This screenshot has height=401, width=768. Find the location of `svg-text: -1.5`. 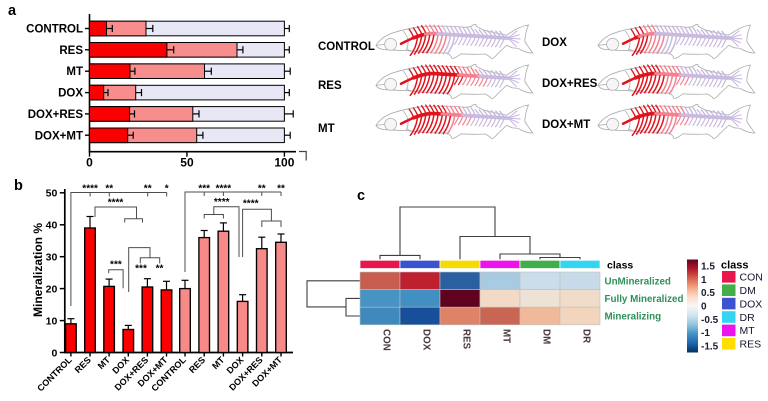

svg-text: -1.5 is located at coordinates (710, 346).